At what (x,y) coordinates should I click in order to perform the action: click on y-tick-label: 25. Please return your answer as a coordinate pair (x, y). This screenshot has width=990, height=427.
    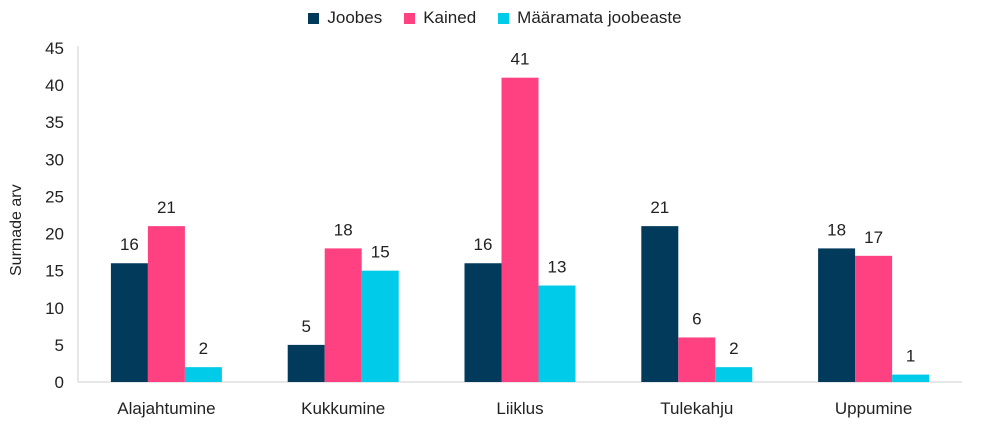
    Looking at the image, I should click on (54, 196).